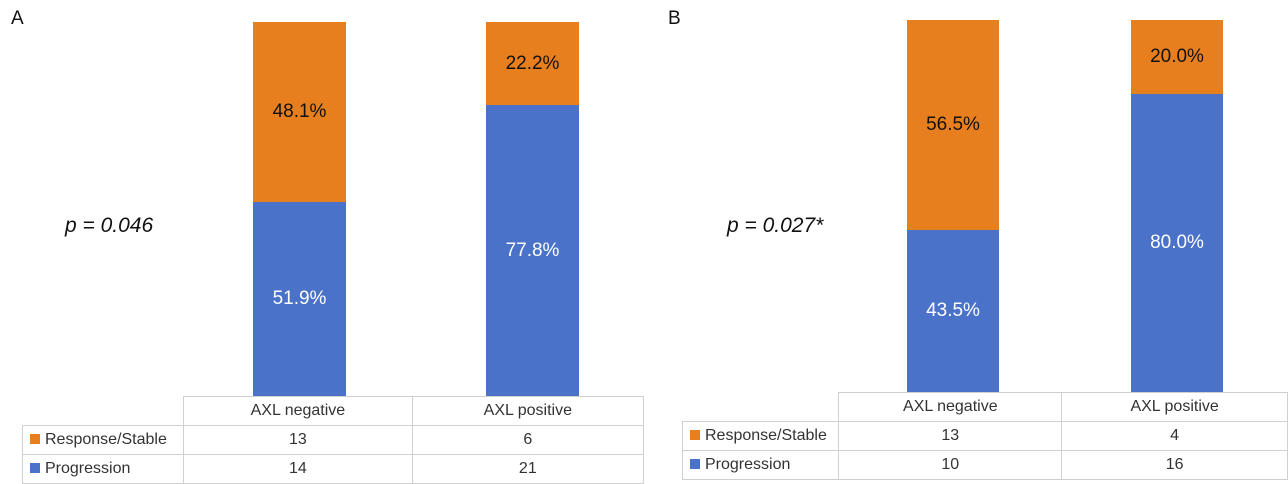  What do you see at coordinates (950, 465) in the screenshot?
I see `table-cell: 10` at bounding box center [950, 465].